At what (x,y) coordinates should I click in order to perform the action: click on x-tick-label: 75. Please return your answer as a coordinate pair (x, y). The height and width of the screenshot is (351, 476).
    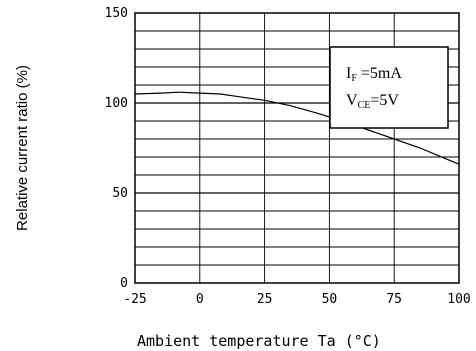
    Looking at the image, I should click on (394, 299).